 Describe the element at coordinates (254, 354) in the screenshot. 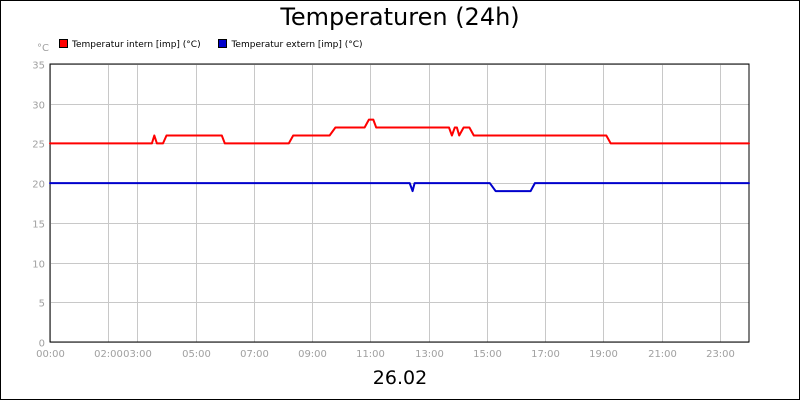

I see `x-tick-label: 07:00` at that location.